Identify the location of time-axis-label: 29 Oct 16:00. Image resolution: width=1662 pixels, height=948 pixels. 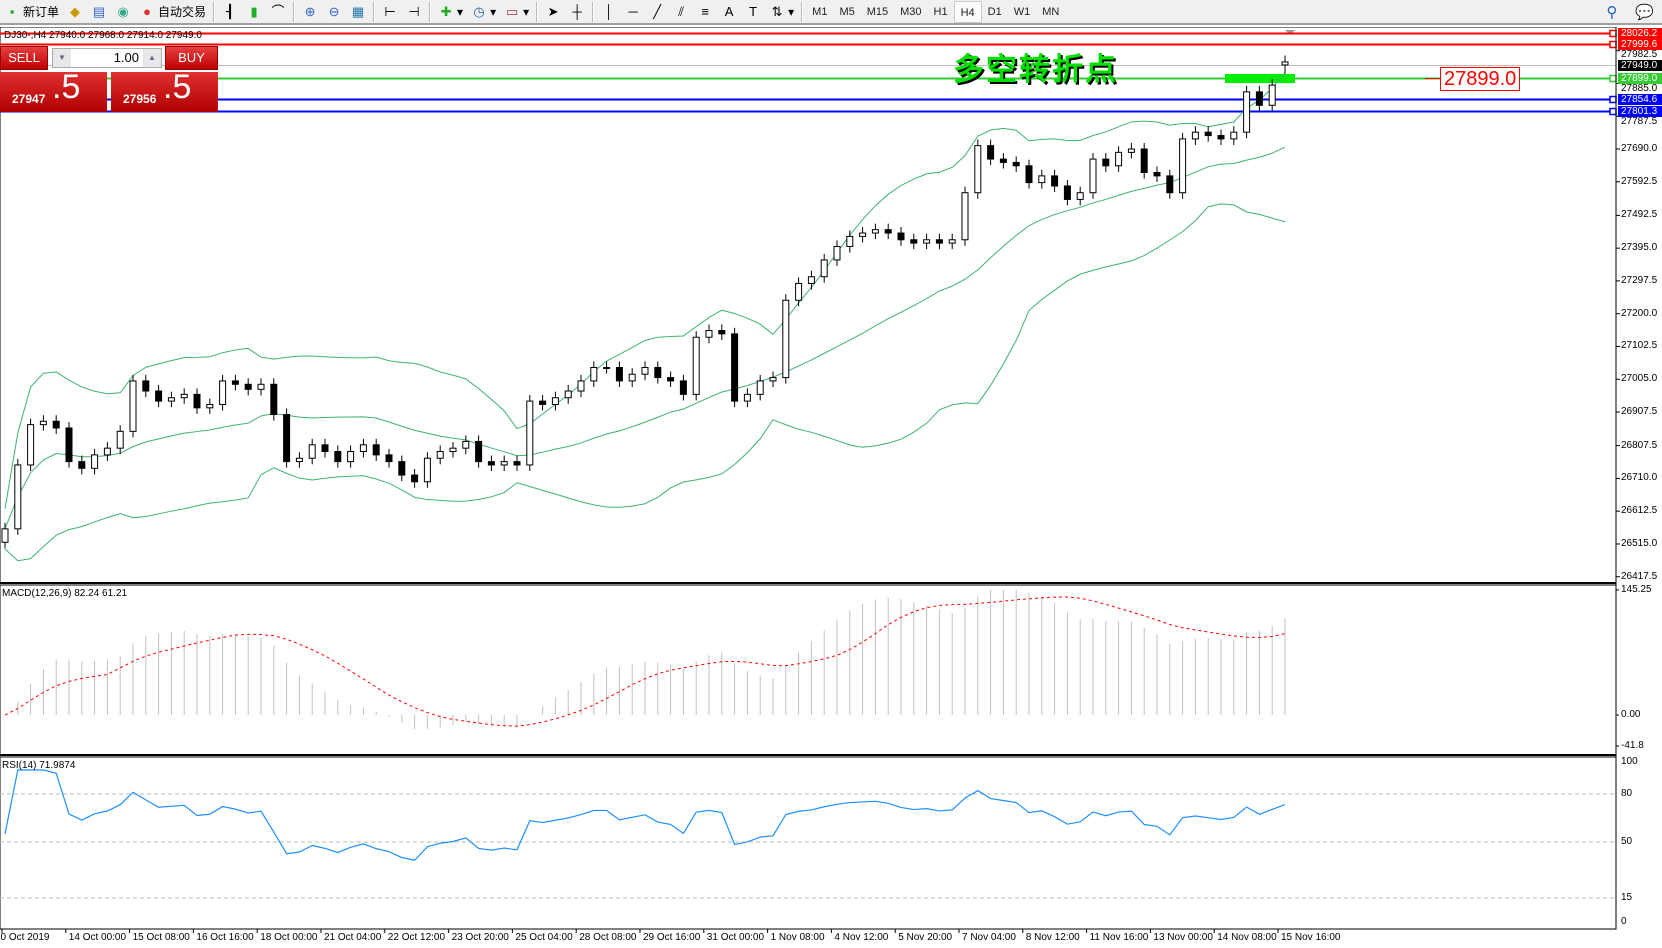
(672, 937).